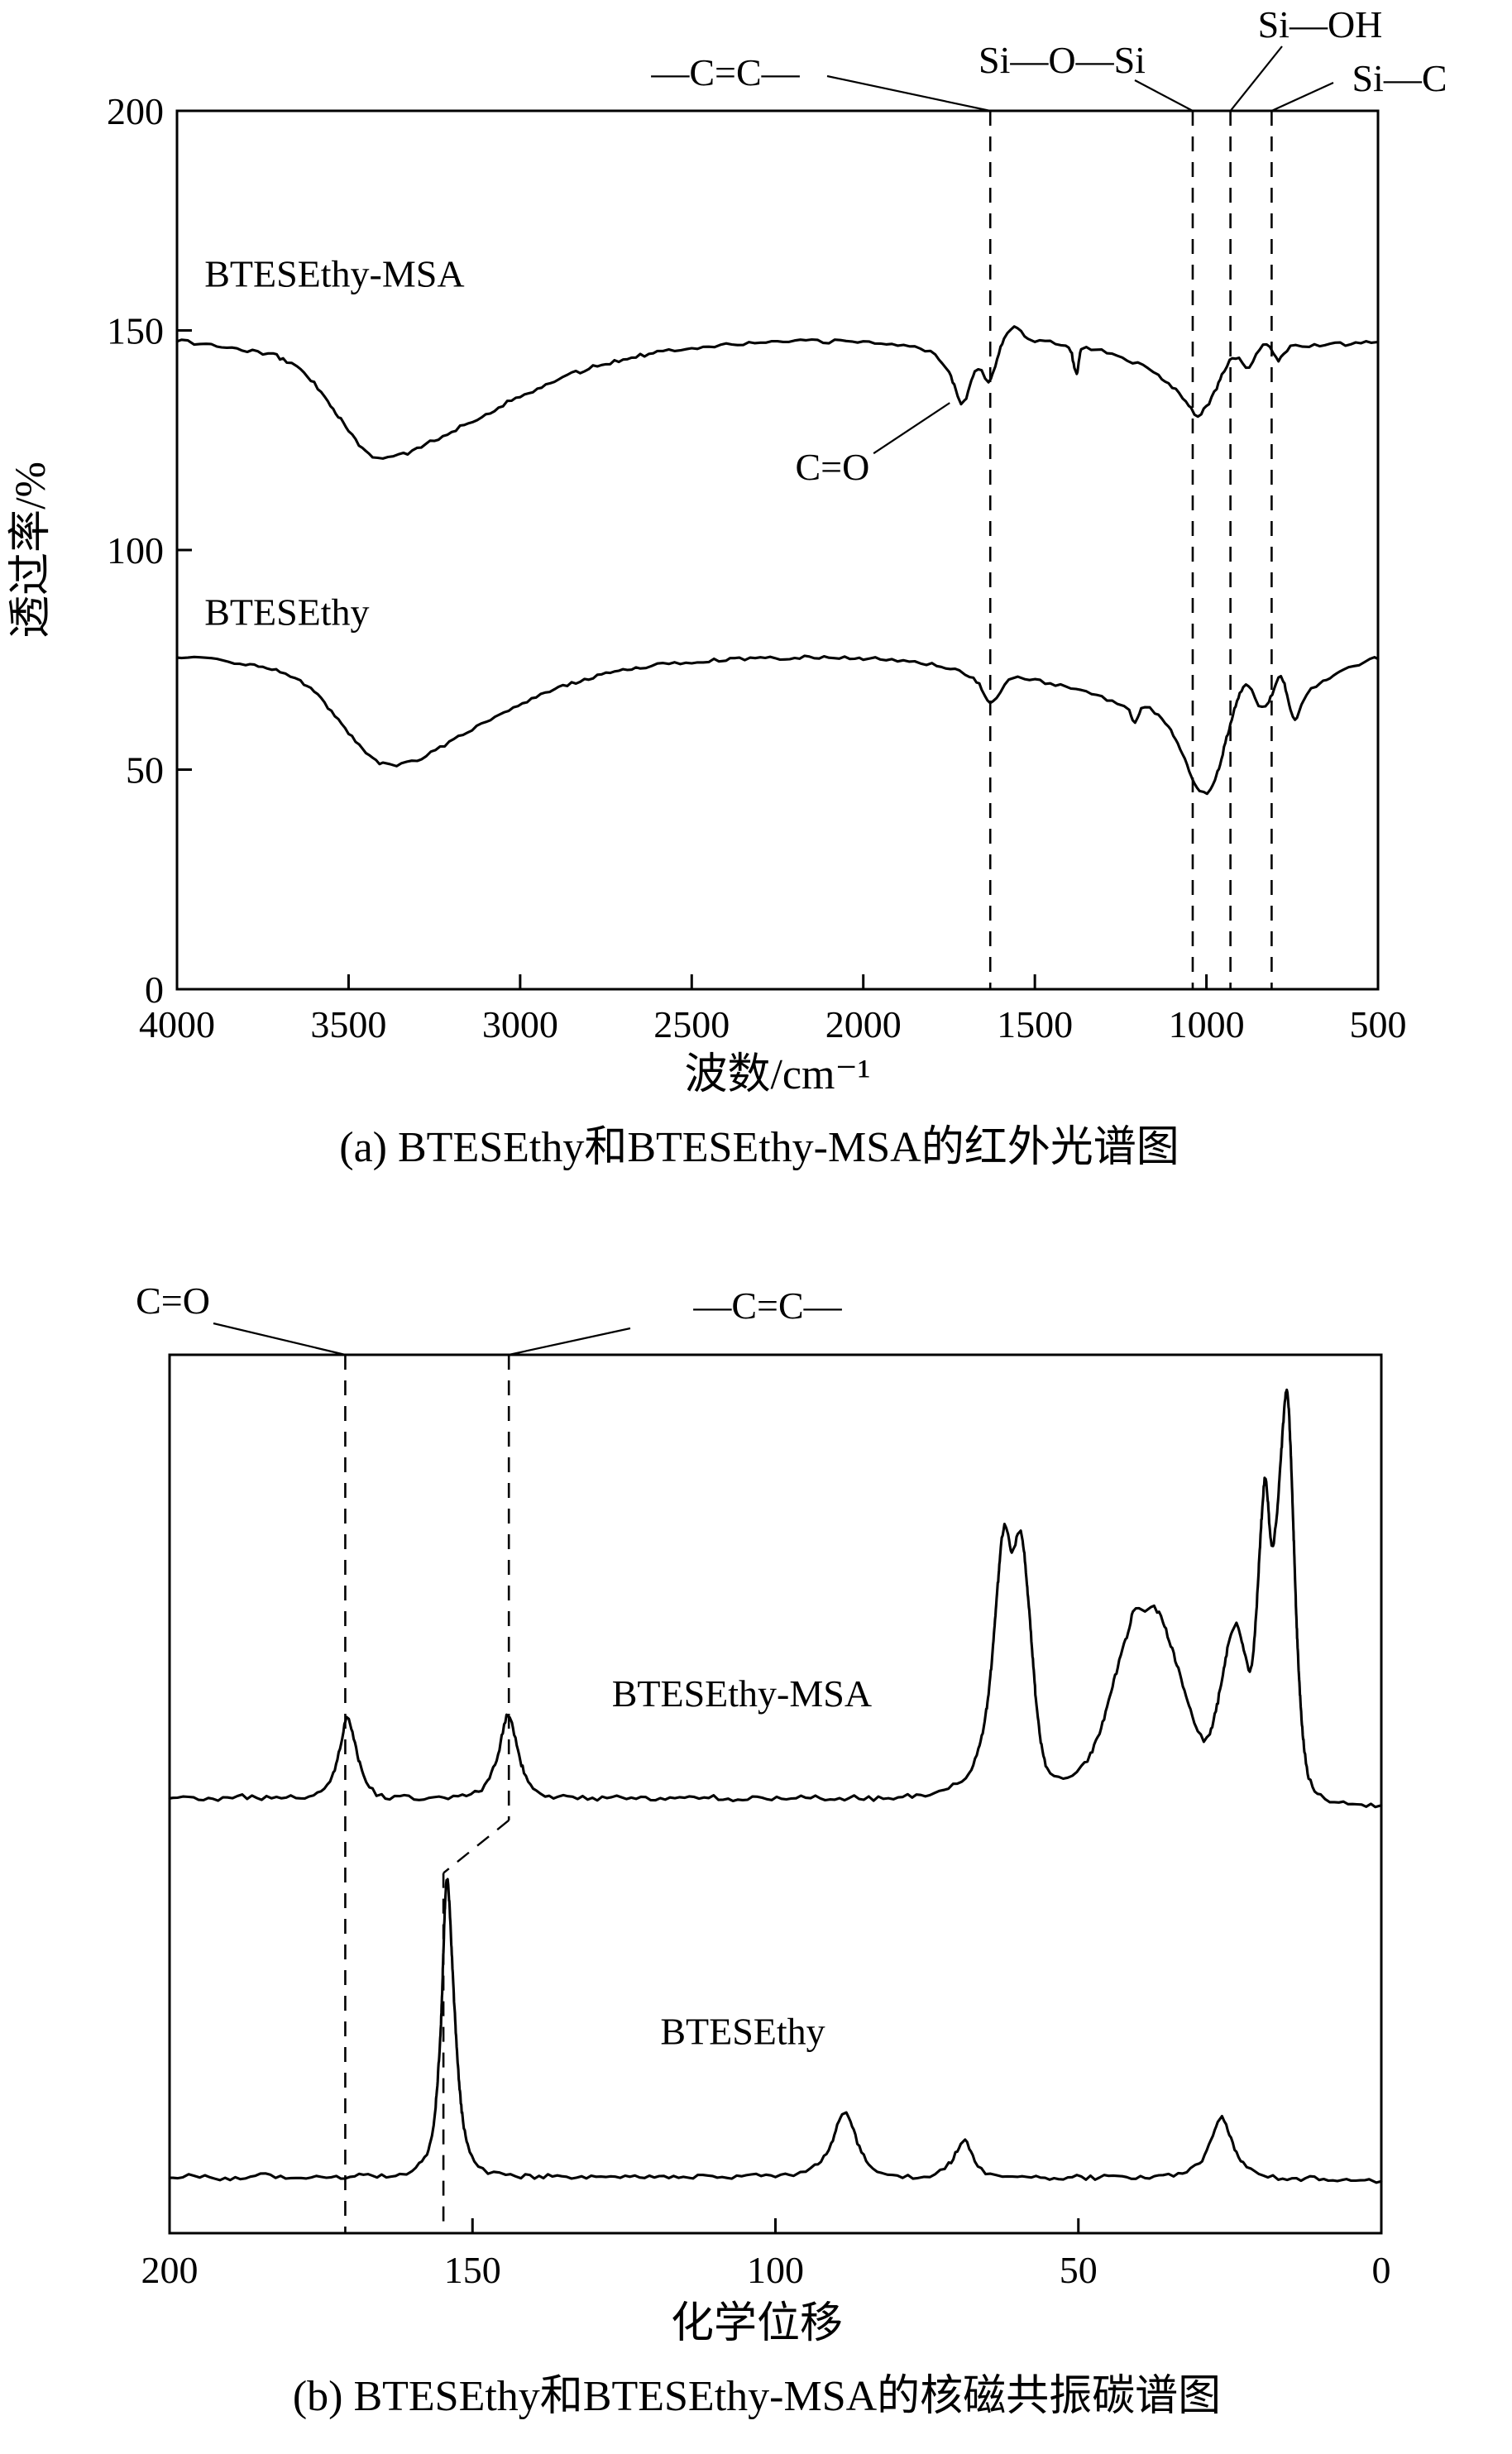 This screenshot has width=1512, height=2454. What do you see at coordinates (348, 1024) in the screenshot?
I see `x-tick-label: 3500` at bounding box center [348, 1024].